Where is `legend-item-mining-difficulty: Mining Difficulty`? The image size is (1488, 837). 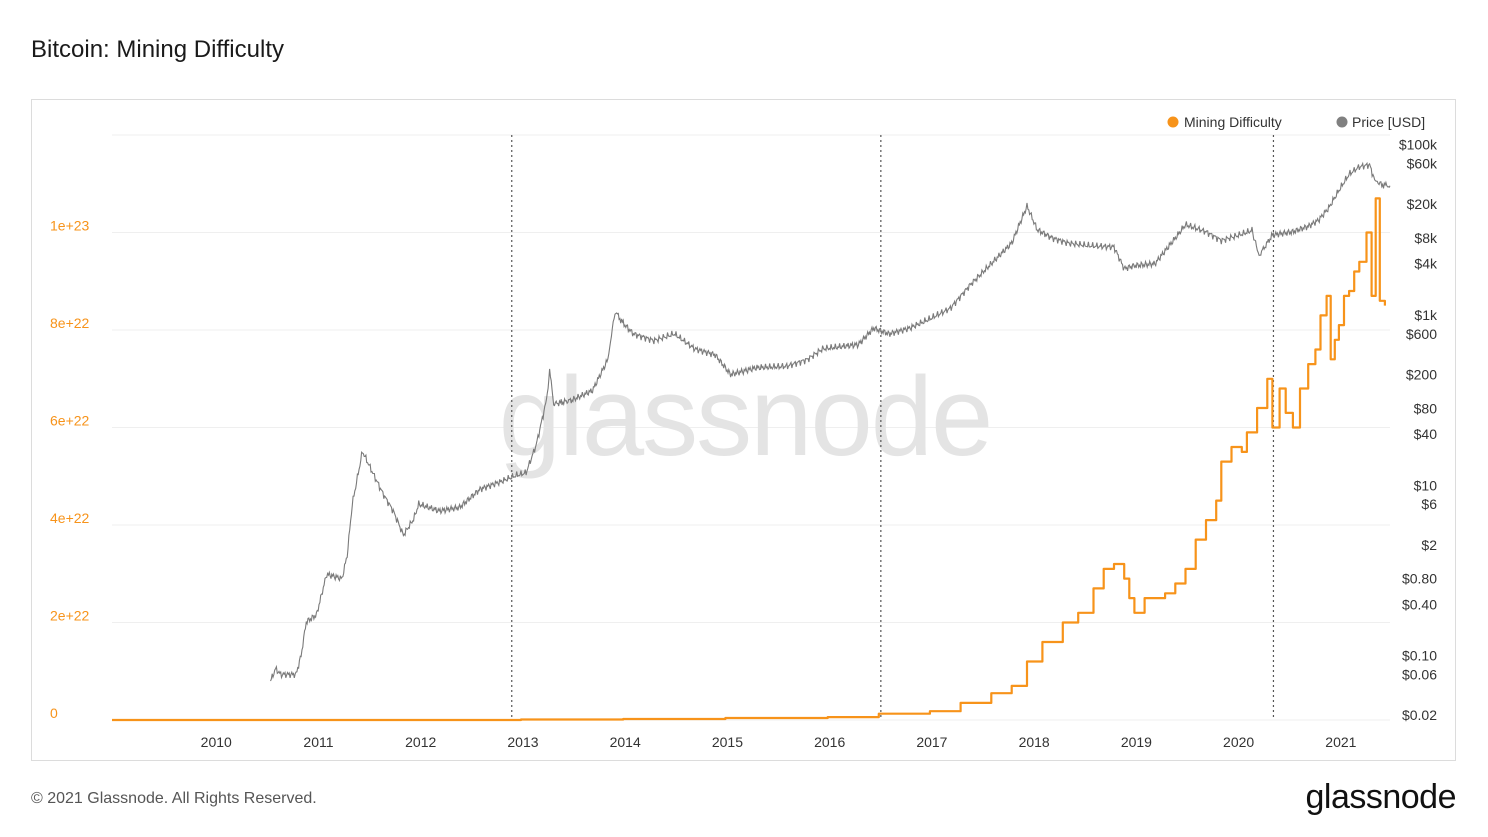 legend-item-mining-difficulty: Mining Difficulty is located at coordinates (1224, 122).